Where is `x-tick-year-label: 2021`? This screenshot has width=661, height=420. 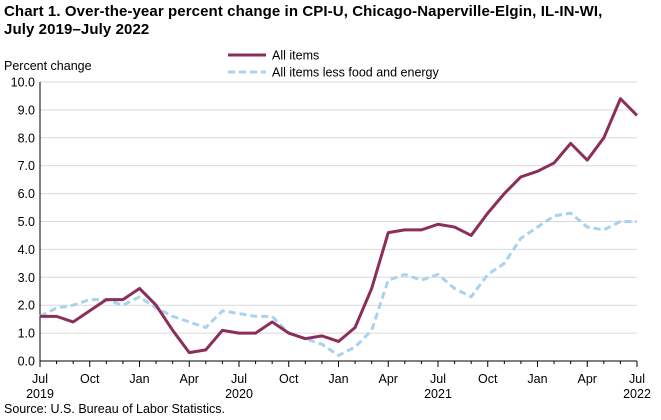
x-tick-year-label: 2021 is located at coordinates (438, 394).